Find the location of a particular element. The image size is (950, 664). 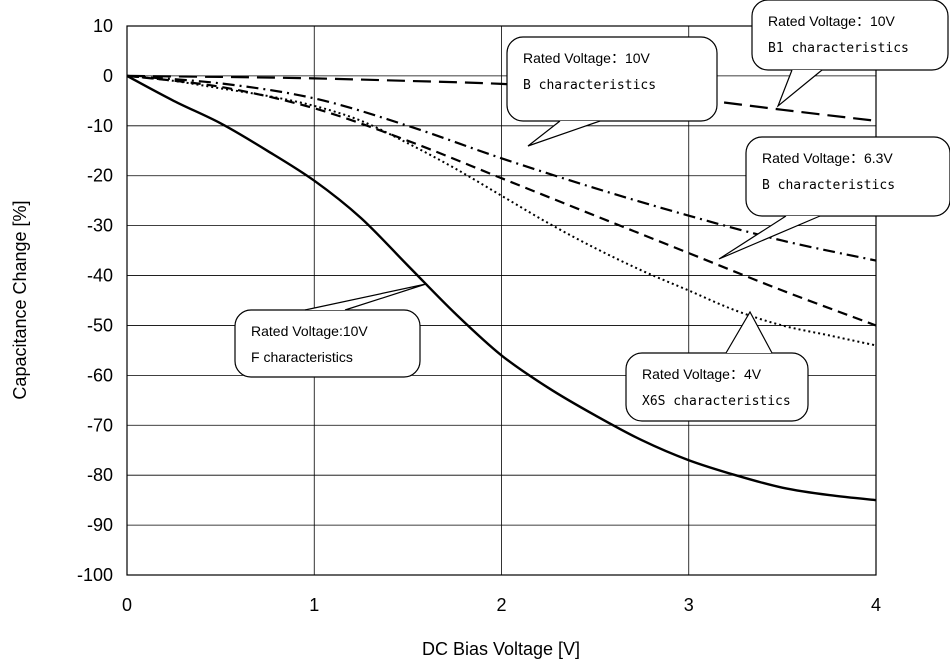

callout-bubble: Rated Voltage：10V B characteristics is located at coordinates (612, 91).